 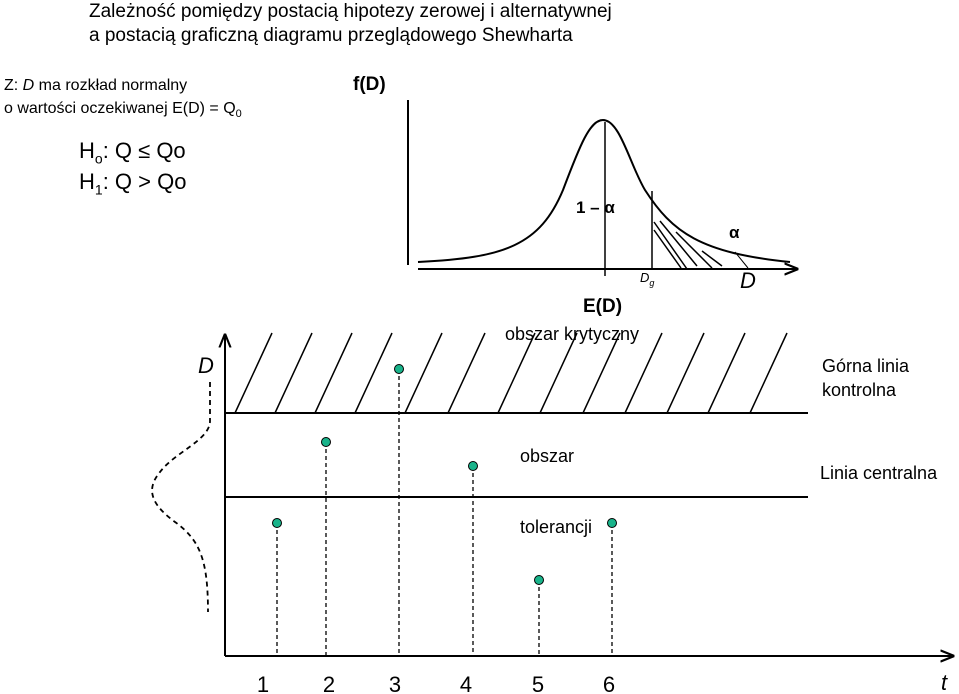 I want to click on h0-subscript: o, so click(x=98, y=158).